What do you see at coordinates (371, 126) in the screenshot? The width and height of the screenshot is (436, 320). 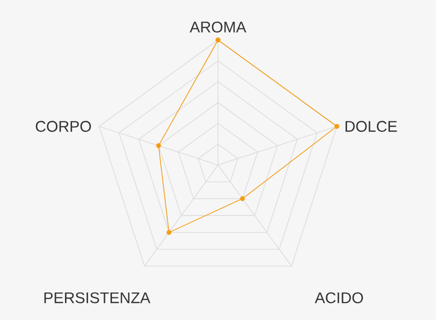 I see `spoke-label: DOLCE` at bounding box center [371, 126].